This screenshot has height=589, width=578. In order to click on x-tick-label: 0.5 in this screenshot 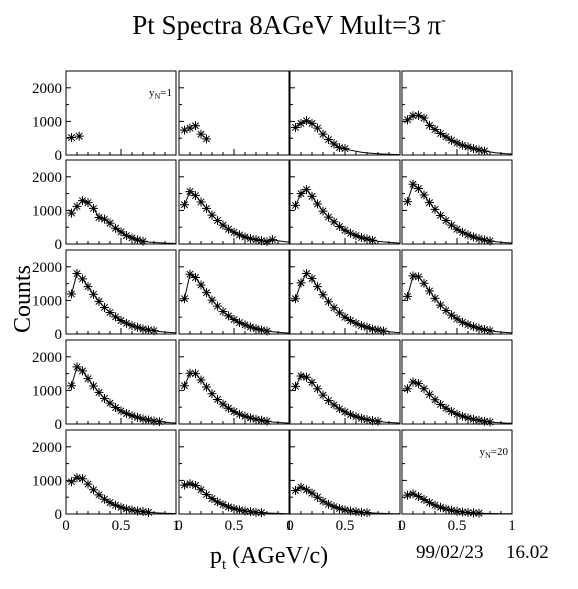, I will do `click(457, 526)`.